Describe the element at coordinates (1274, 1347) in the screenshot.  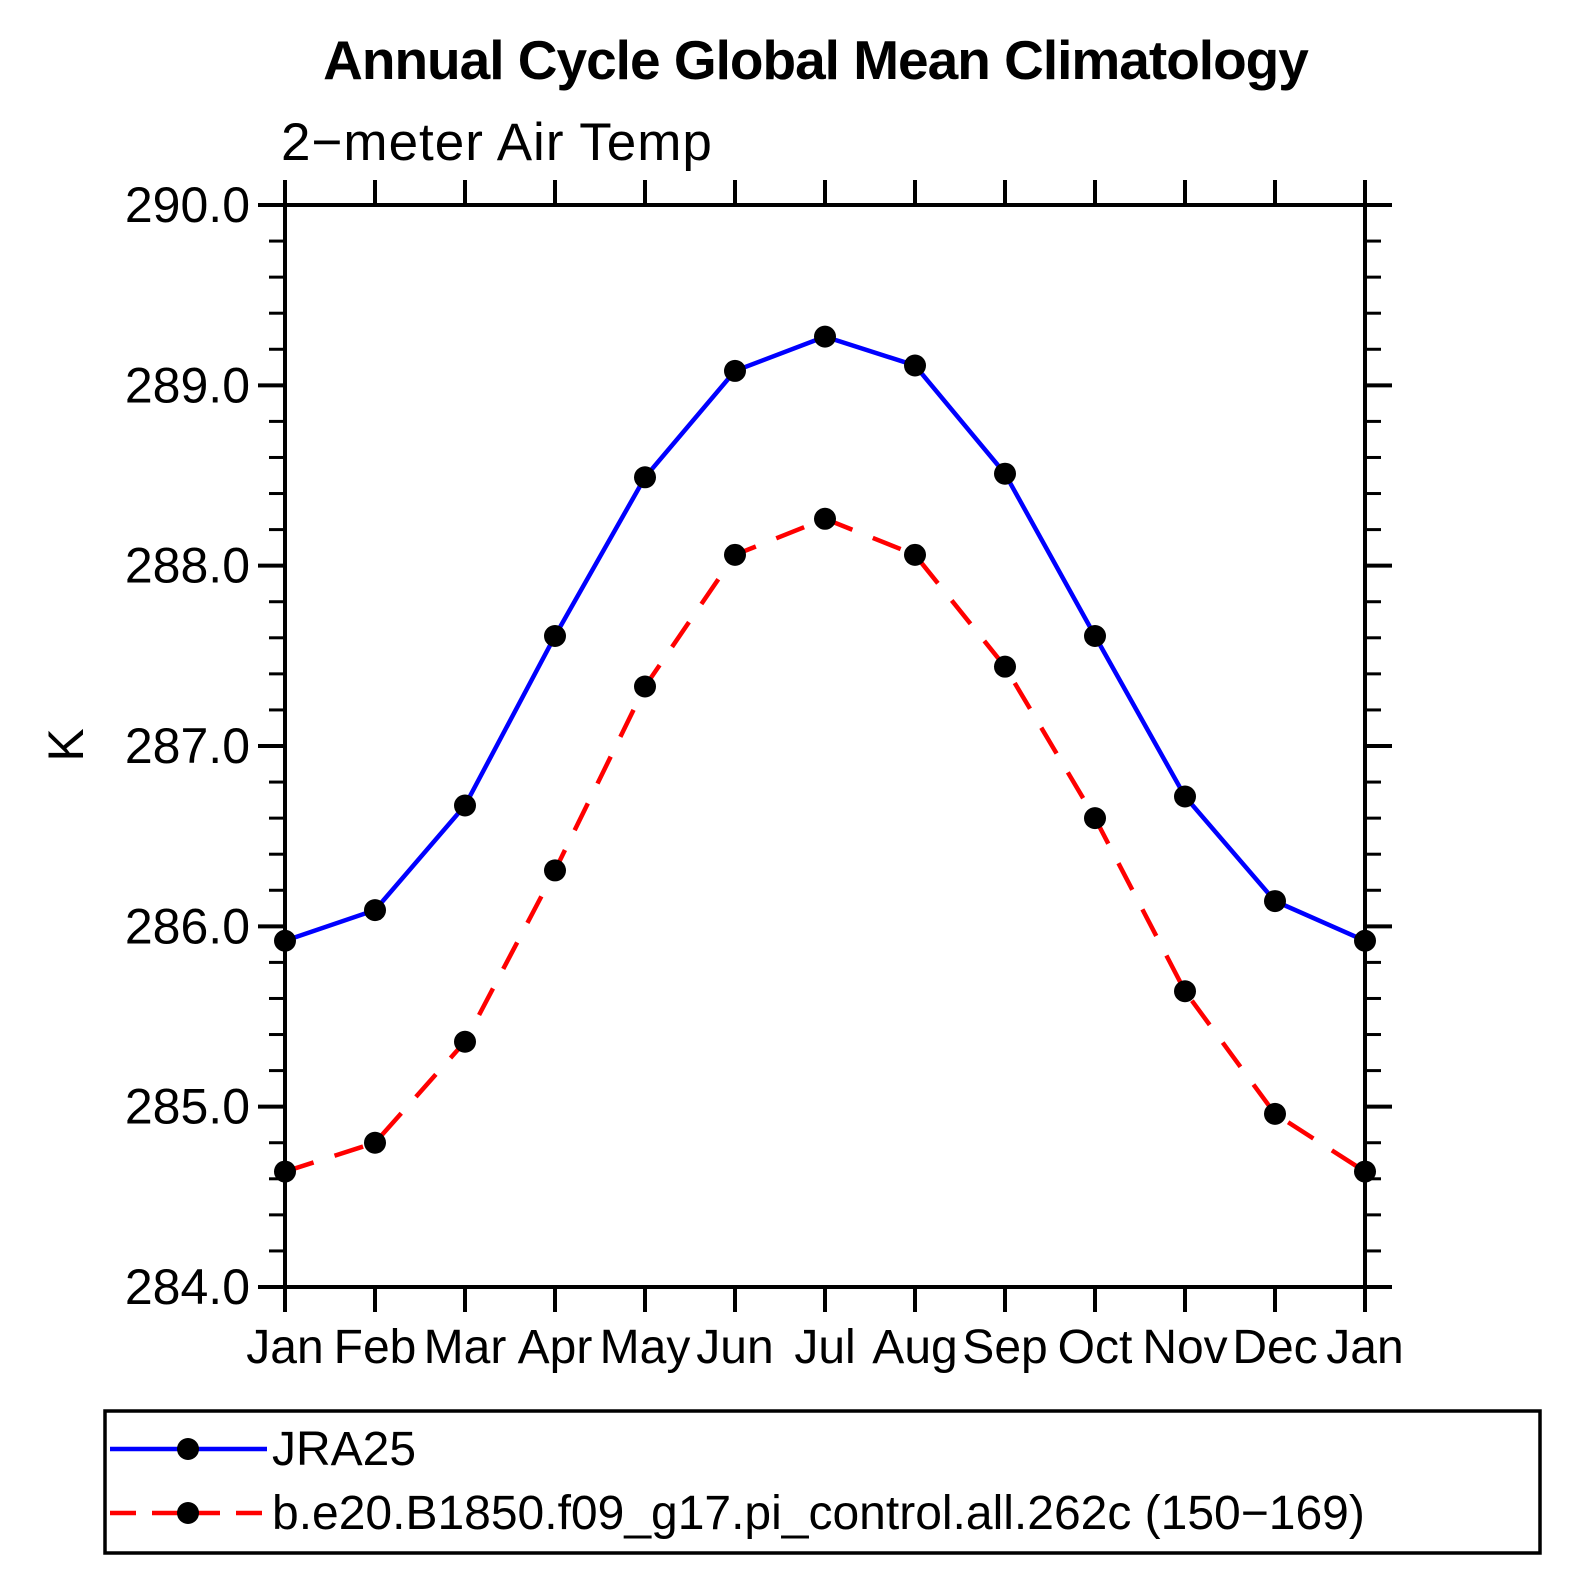
I see `x-tick-label: Dec` at that location.